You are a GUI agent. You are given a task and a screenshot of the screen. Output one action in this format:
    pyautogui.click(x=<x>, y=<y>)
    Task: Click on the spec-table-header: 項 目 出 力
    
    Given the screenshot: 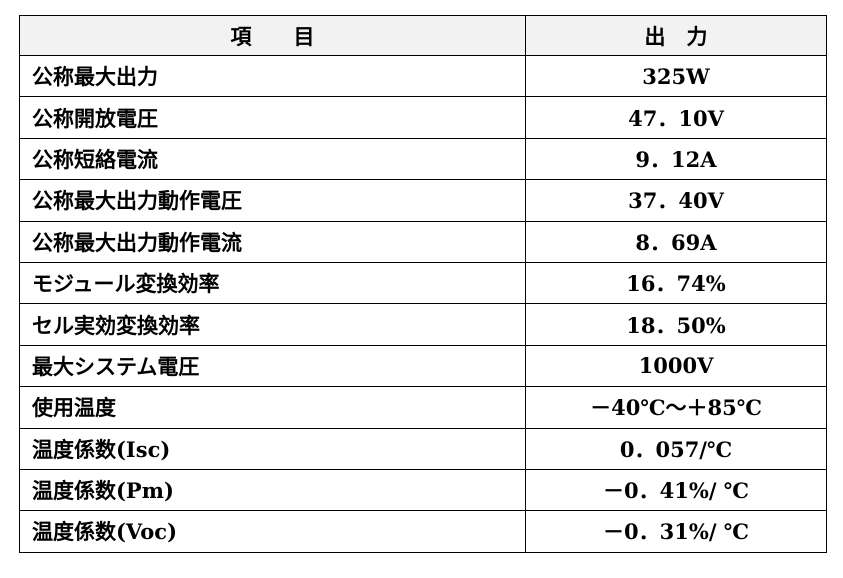 What is the action you would take?
    pyautogui.click(x=423, y=35)
    